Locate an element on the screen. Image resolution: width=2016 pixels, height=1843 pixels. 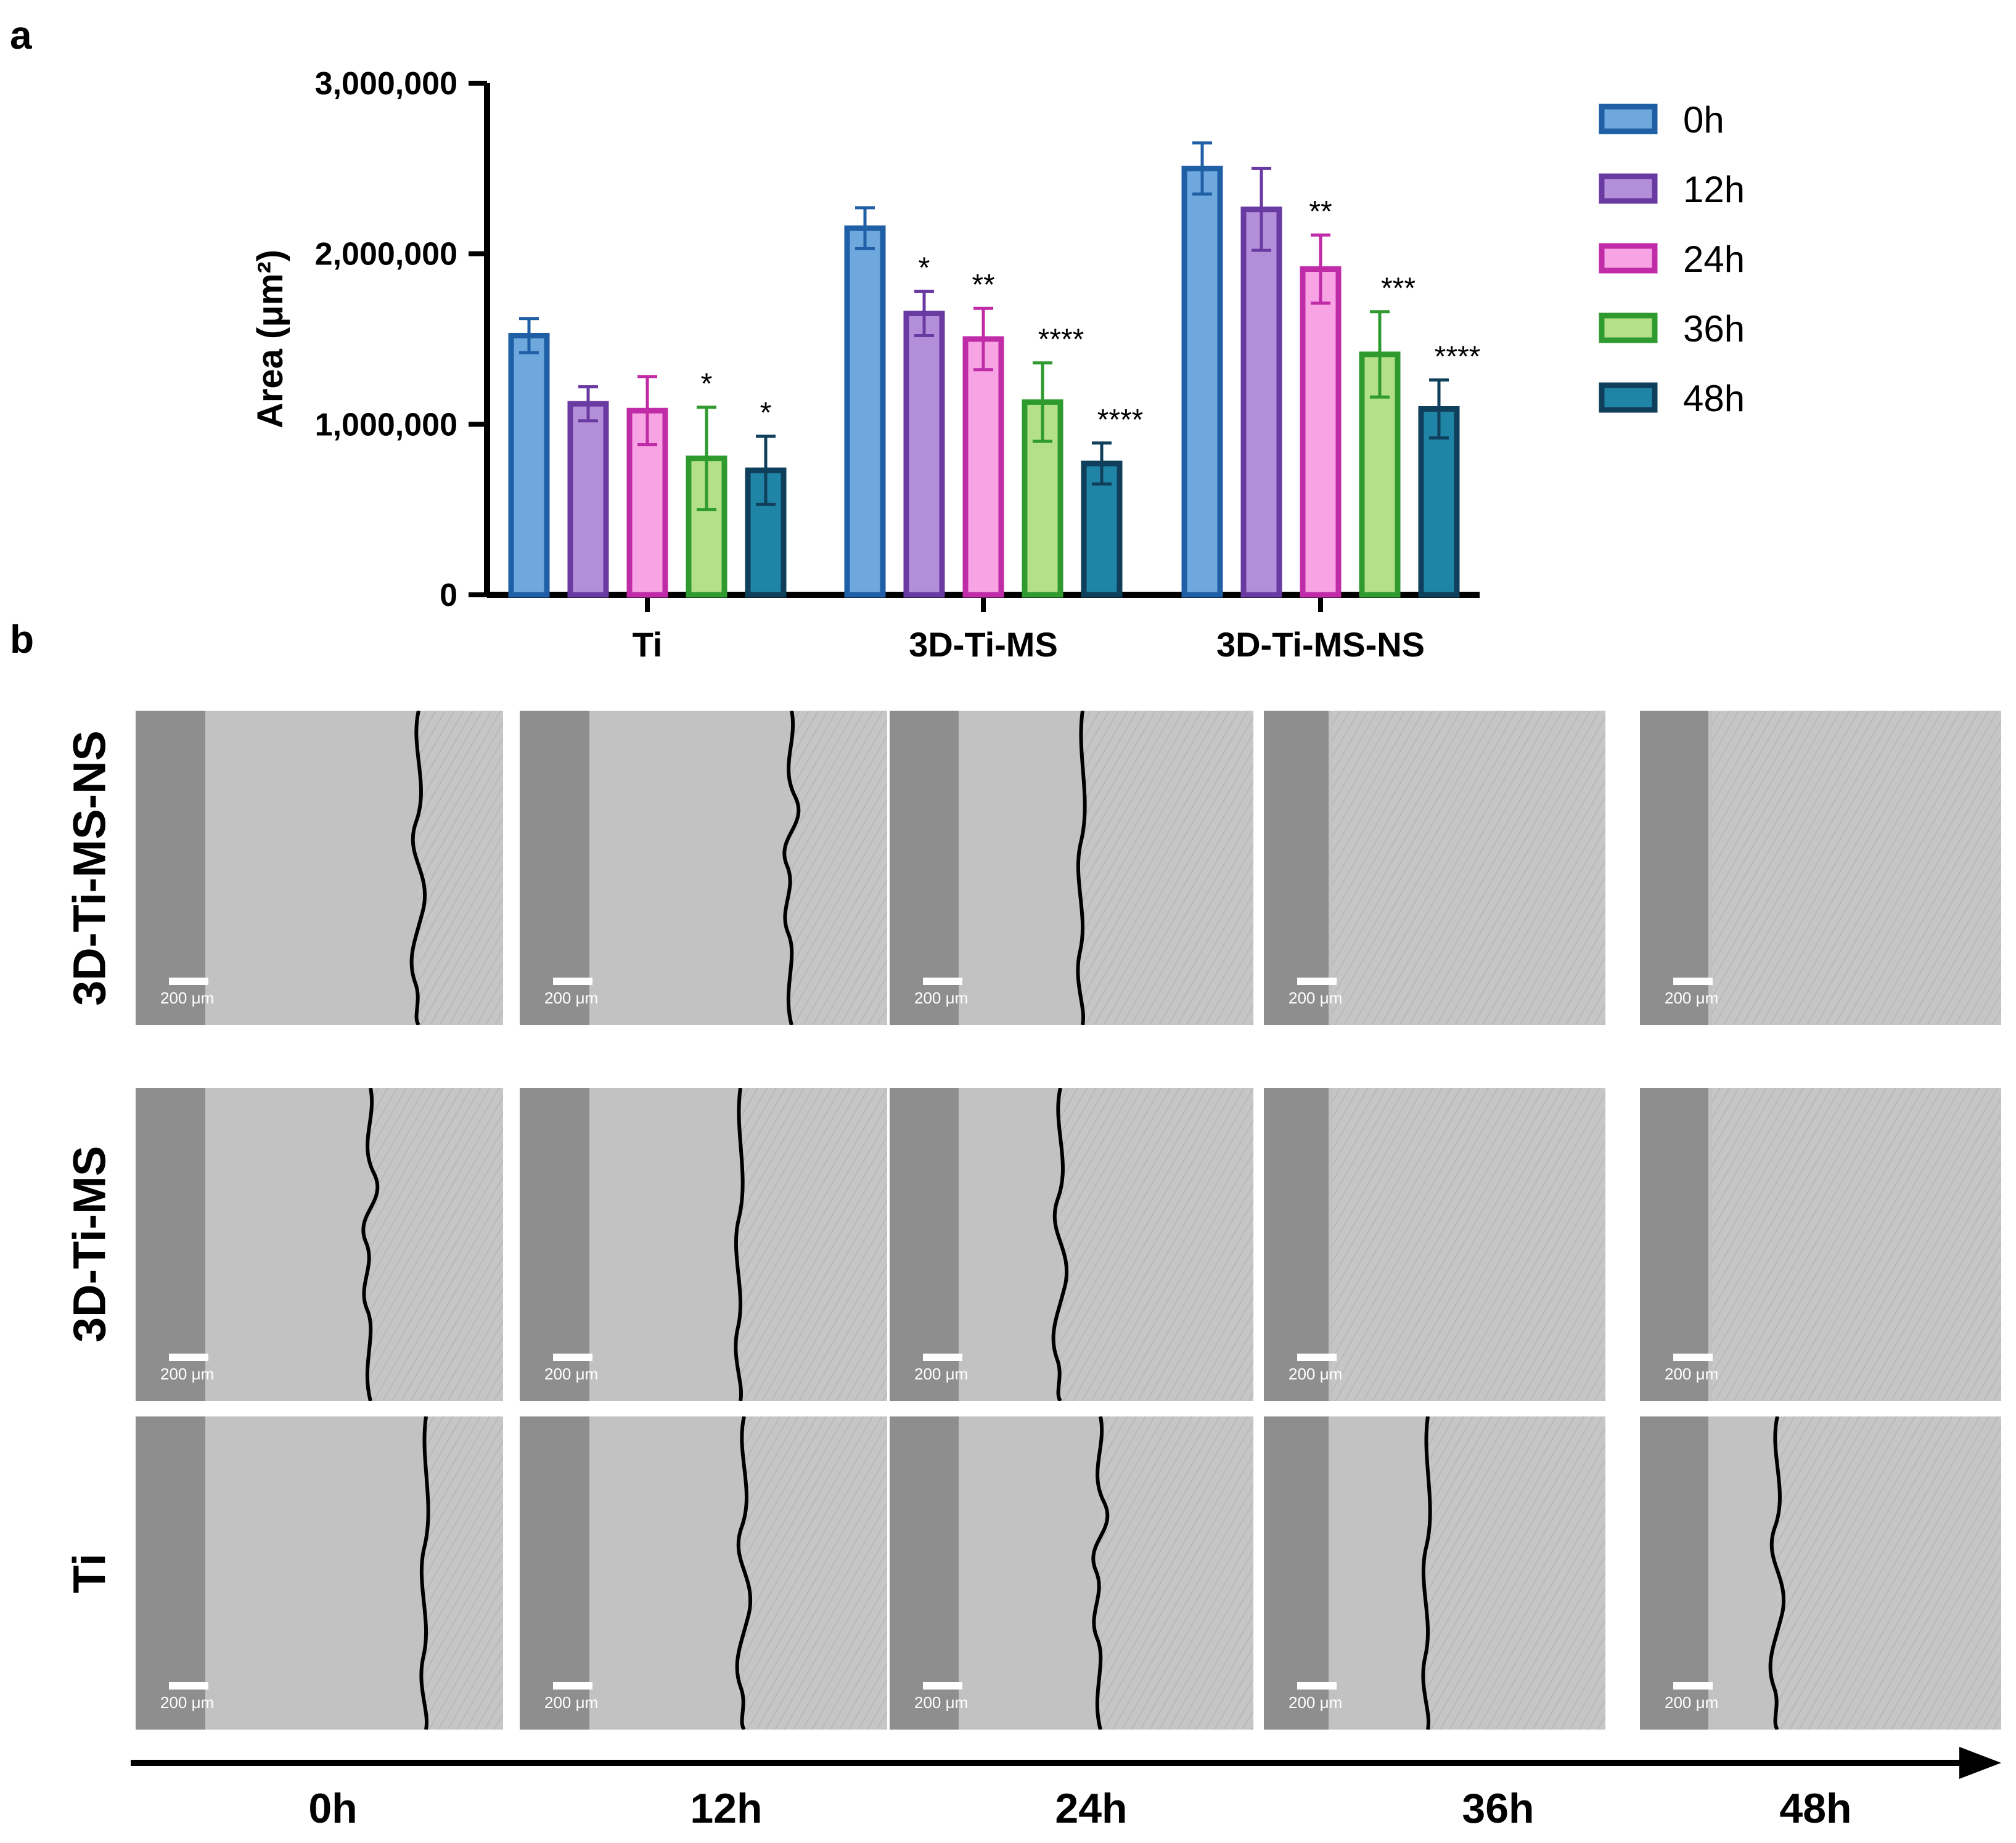
significance-marker: ** is located at coordinates (983, 285).